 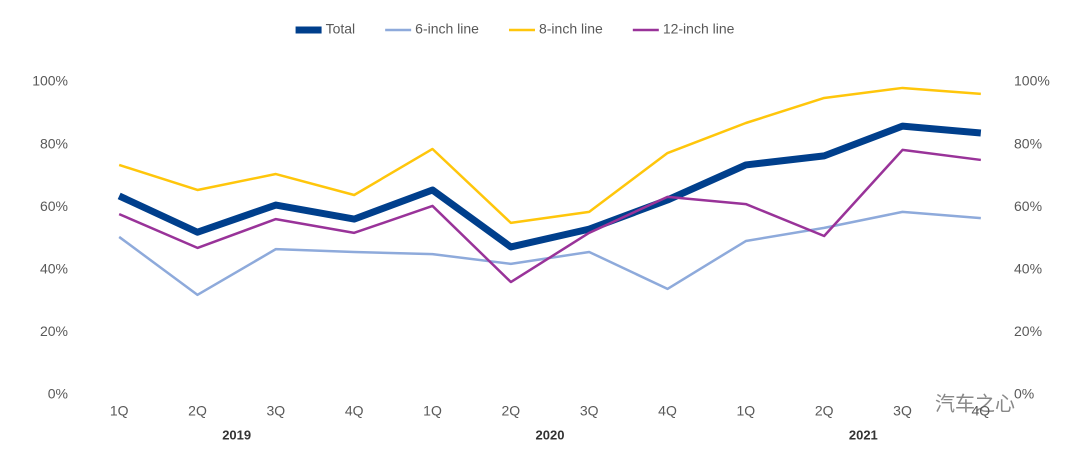 I want to click on legend-label: 6-inch line, so click(x=447, y=29).